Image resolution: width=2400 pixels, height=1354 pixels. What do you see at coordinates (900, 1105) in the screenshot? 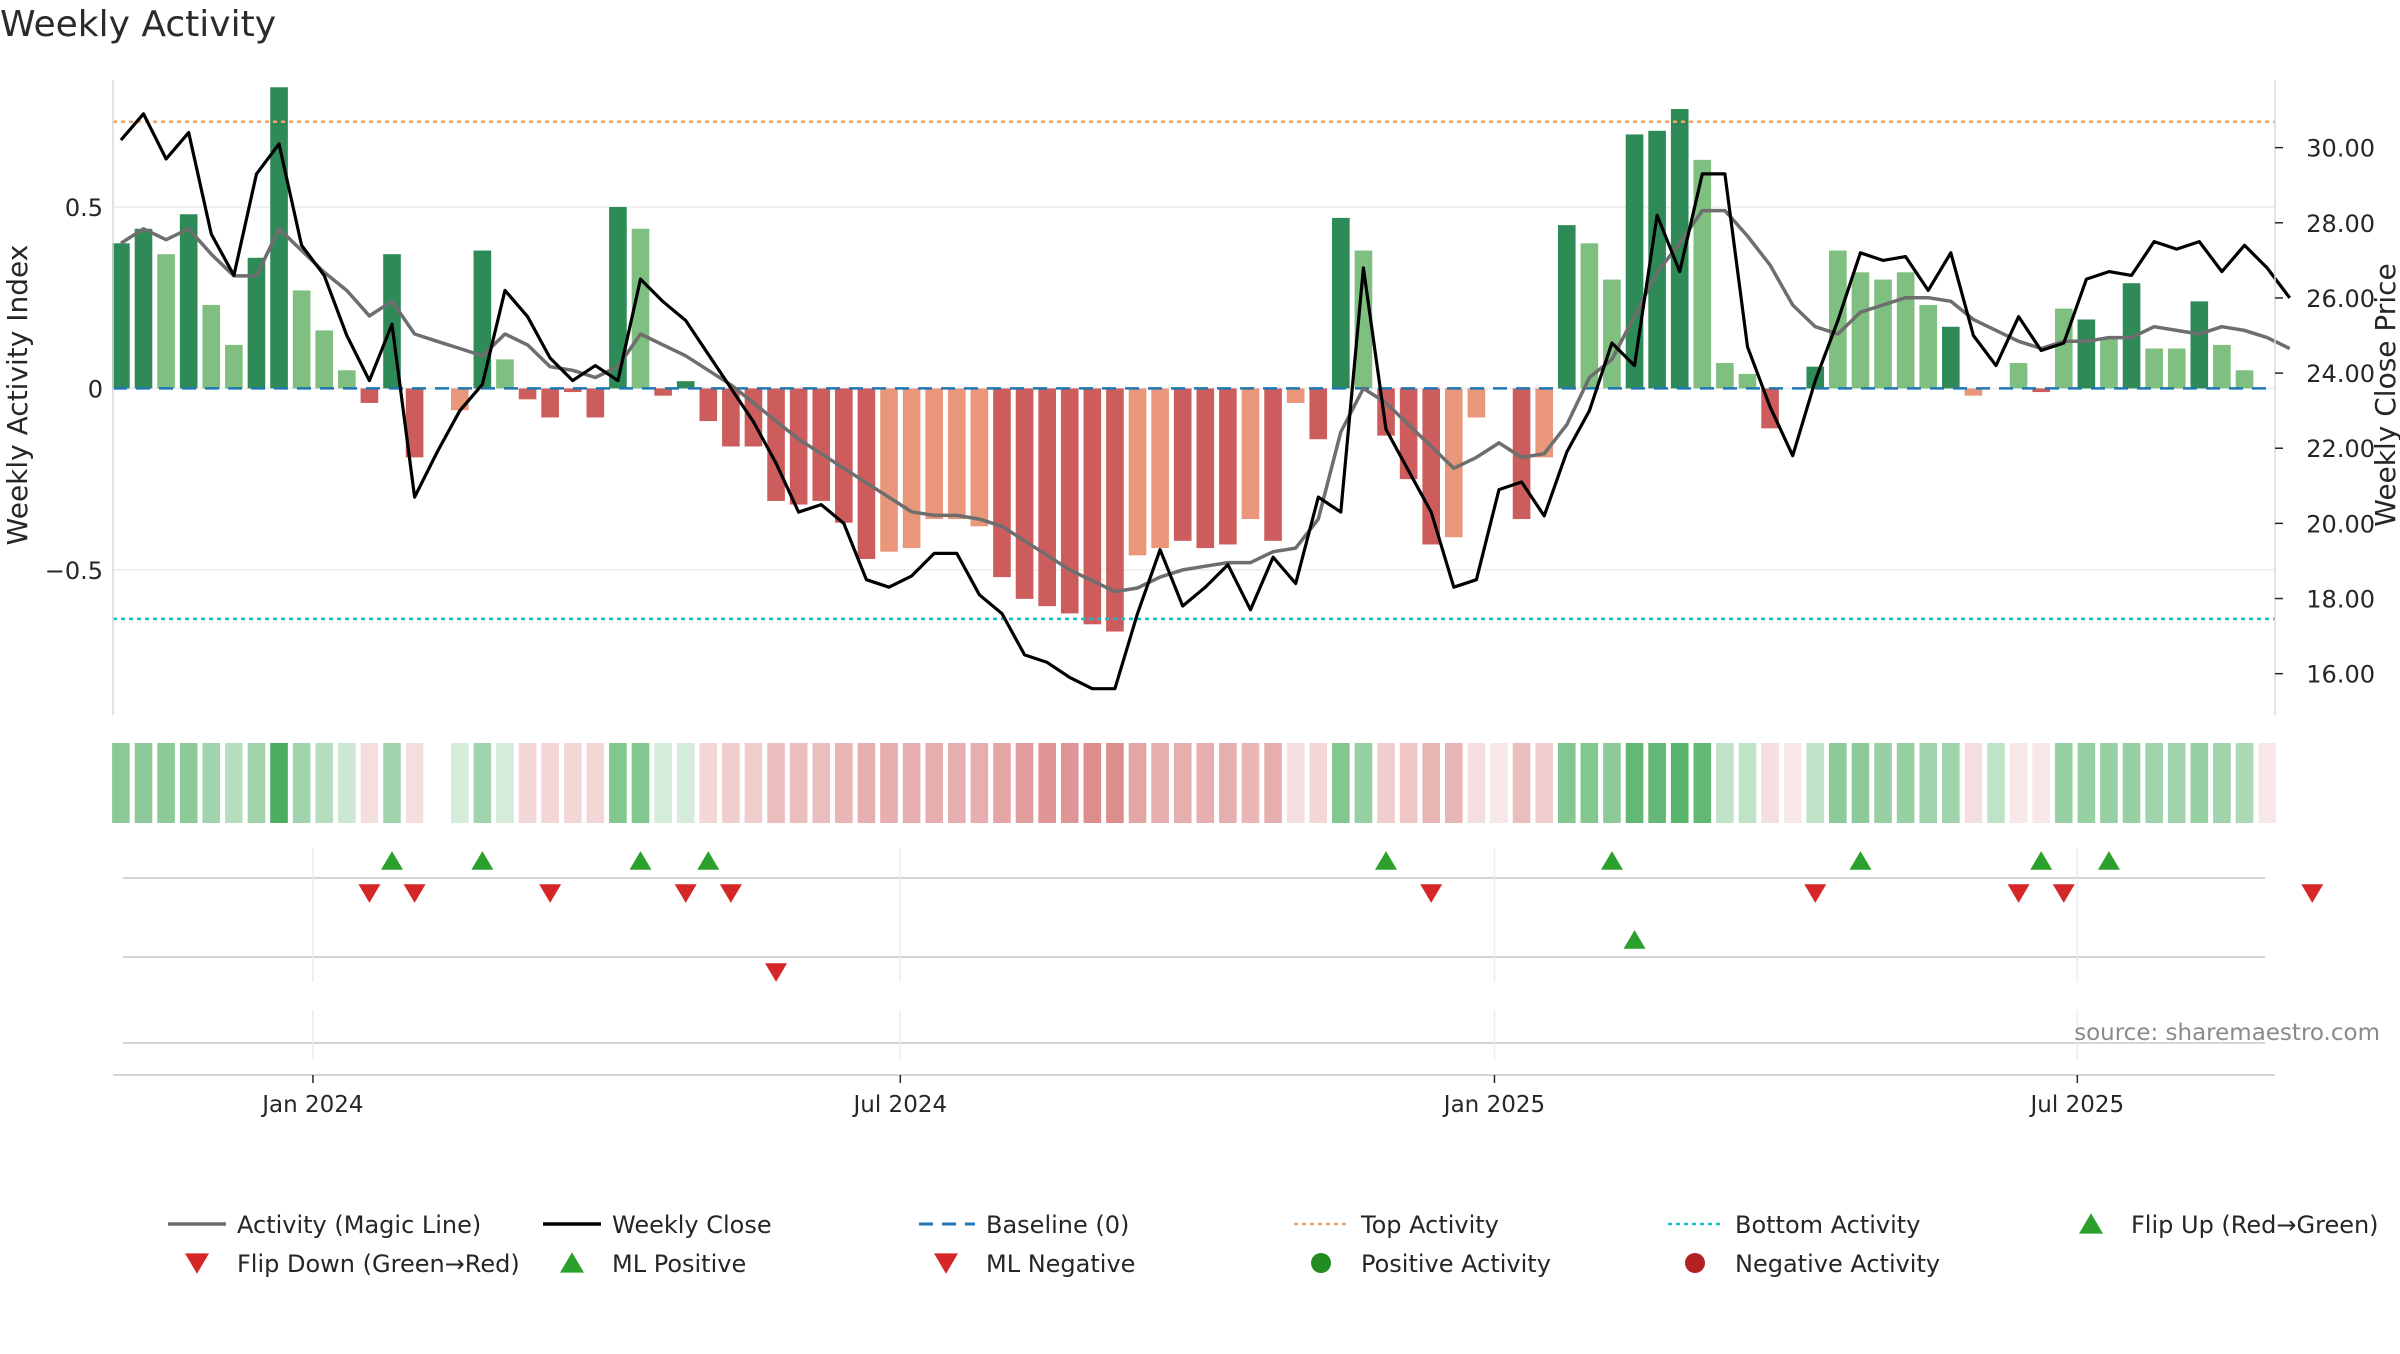
I see `x-tick-label: Jul 2024` at bounding box center [900, 1105].